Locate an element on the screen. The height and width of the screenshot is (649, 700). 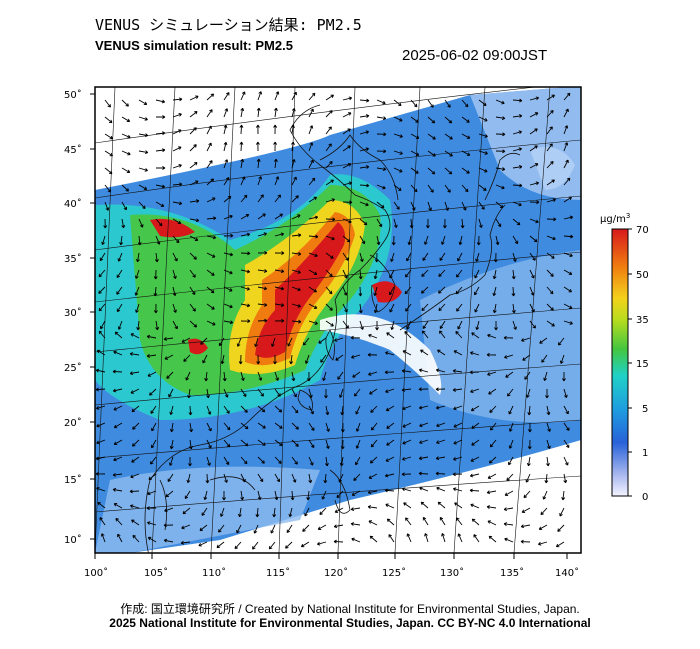
ocean-lowconc-east is located at coordinates (500, 336).